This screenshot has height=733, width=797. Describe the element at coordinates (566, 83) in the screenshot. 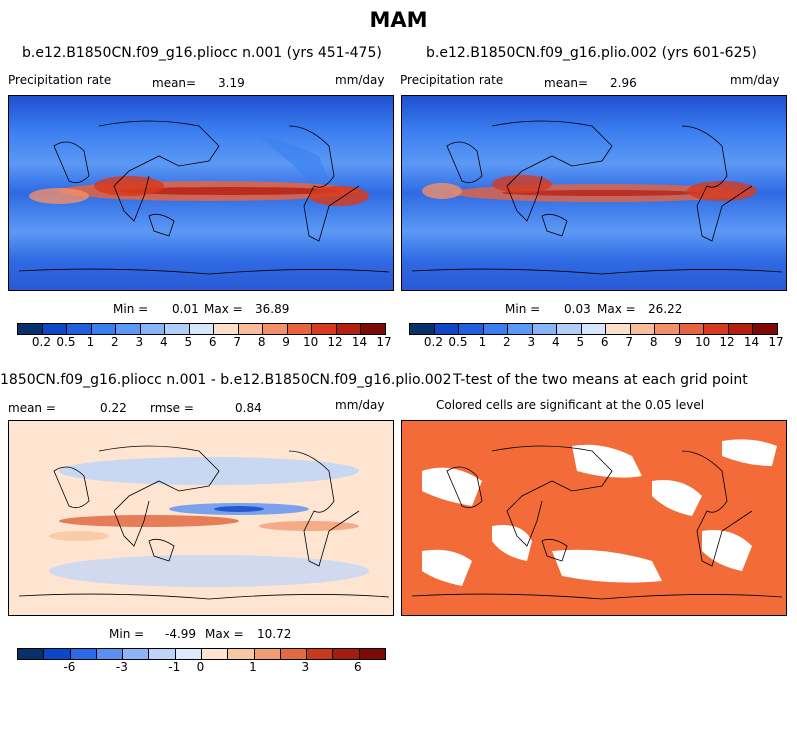

I see `top-right-mean-label: mean=` at that location.